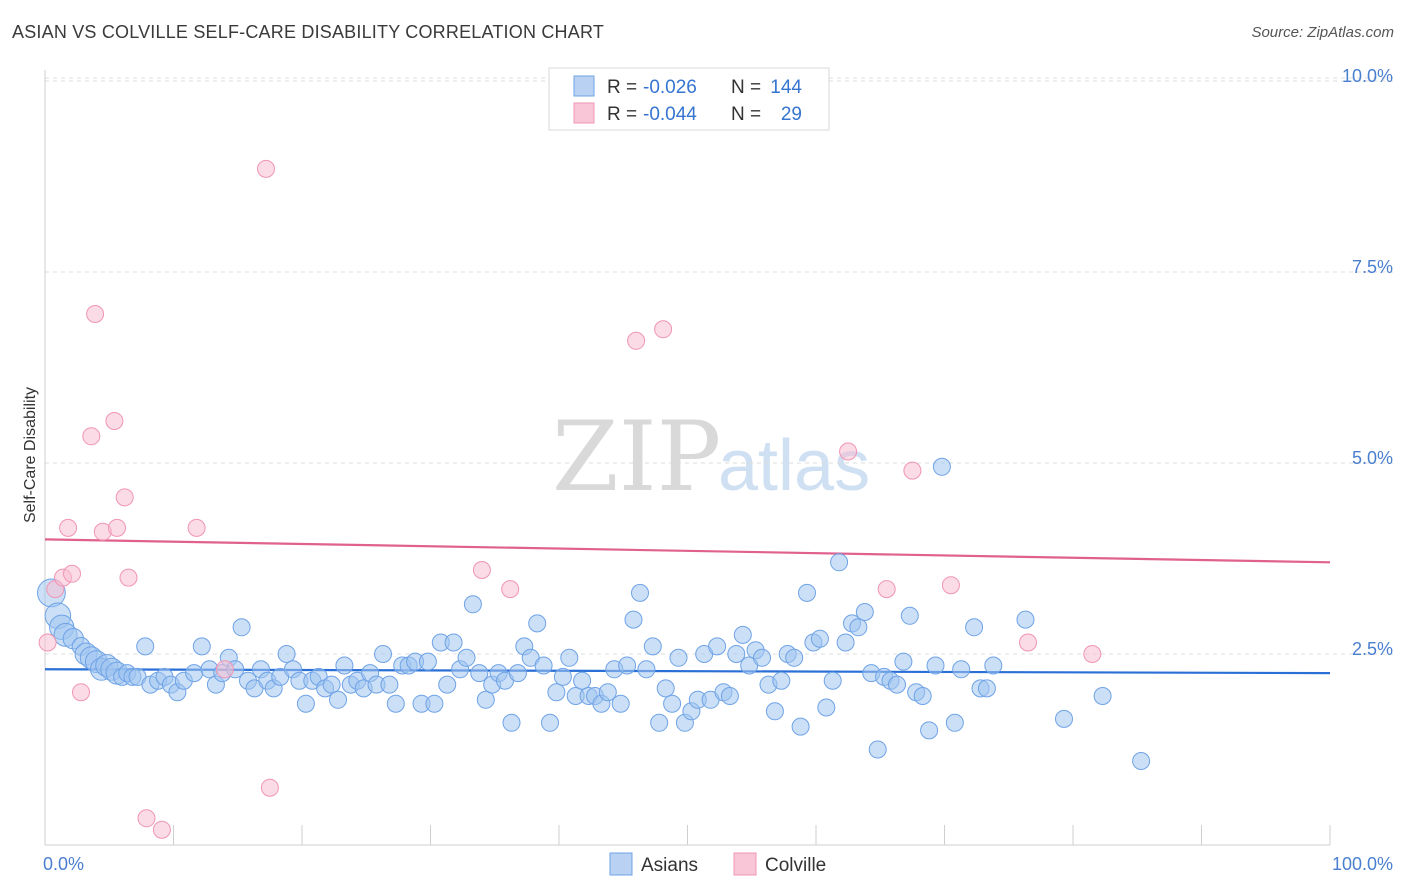 This screenshot has width=1406, height=892. Describe the element at coordinates (795, 865) in the screenshot. I see `bottom-legend-label-colville: Colville` at that location.